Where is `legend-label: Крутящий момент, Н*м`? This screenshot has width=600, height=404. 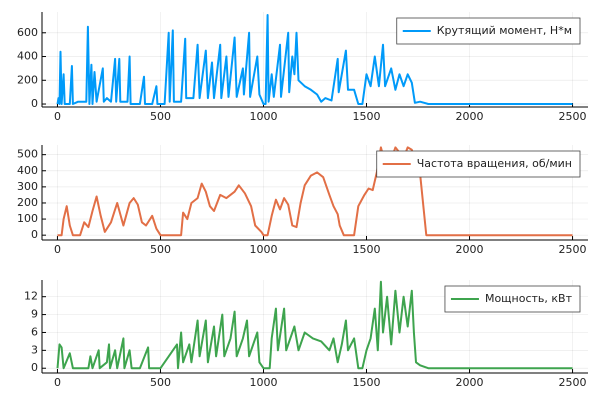
legend-label: Крутящий момент, Н*м is located at coordinates (504, 30).